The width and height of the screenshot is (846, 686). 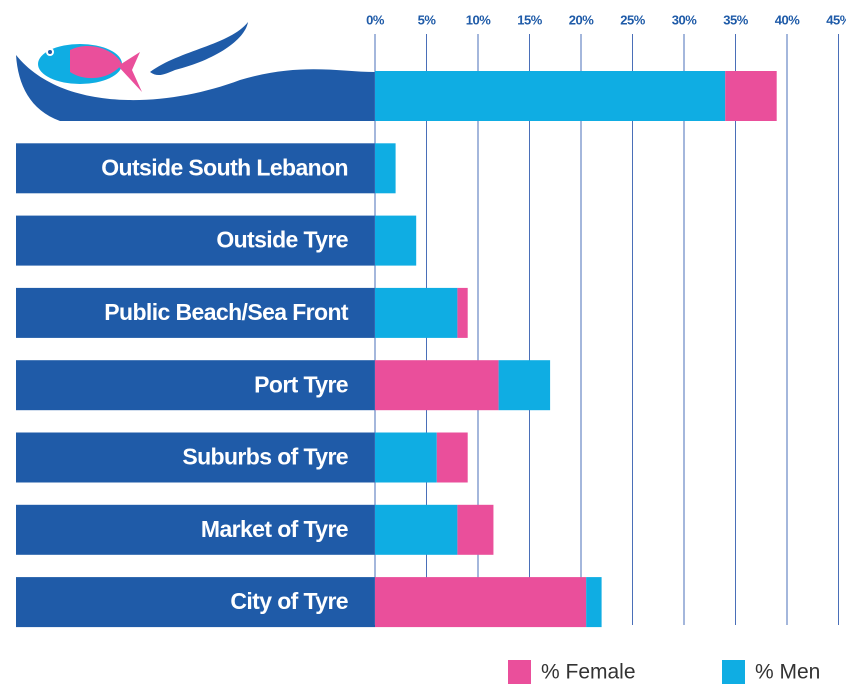 I want to click on x-tick-label: 45%, so click(x=836, y=19).